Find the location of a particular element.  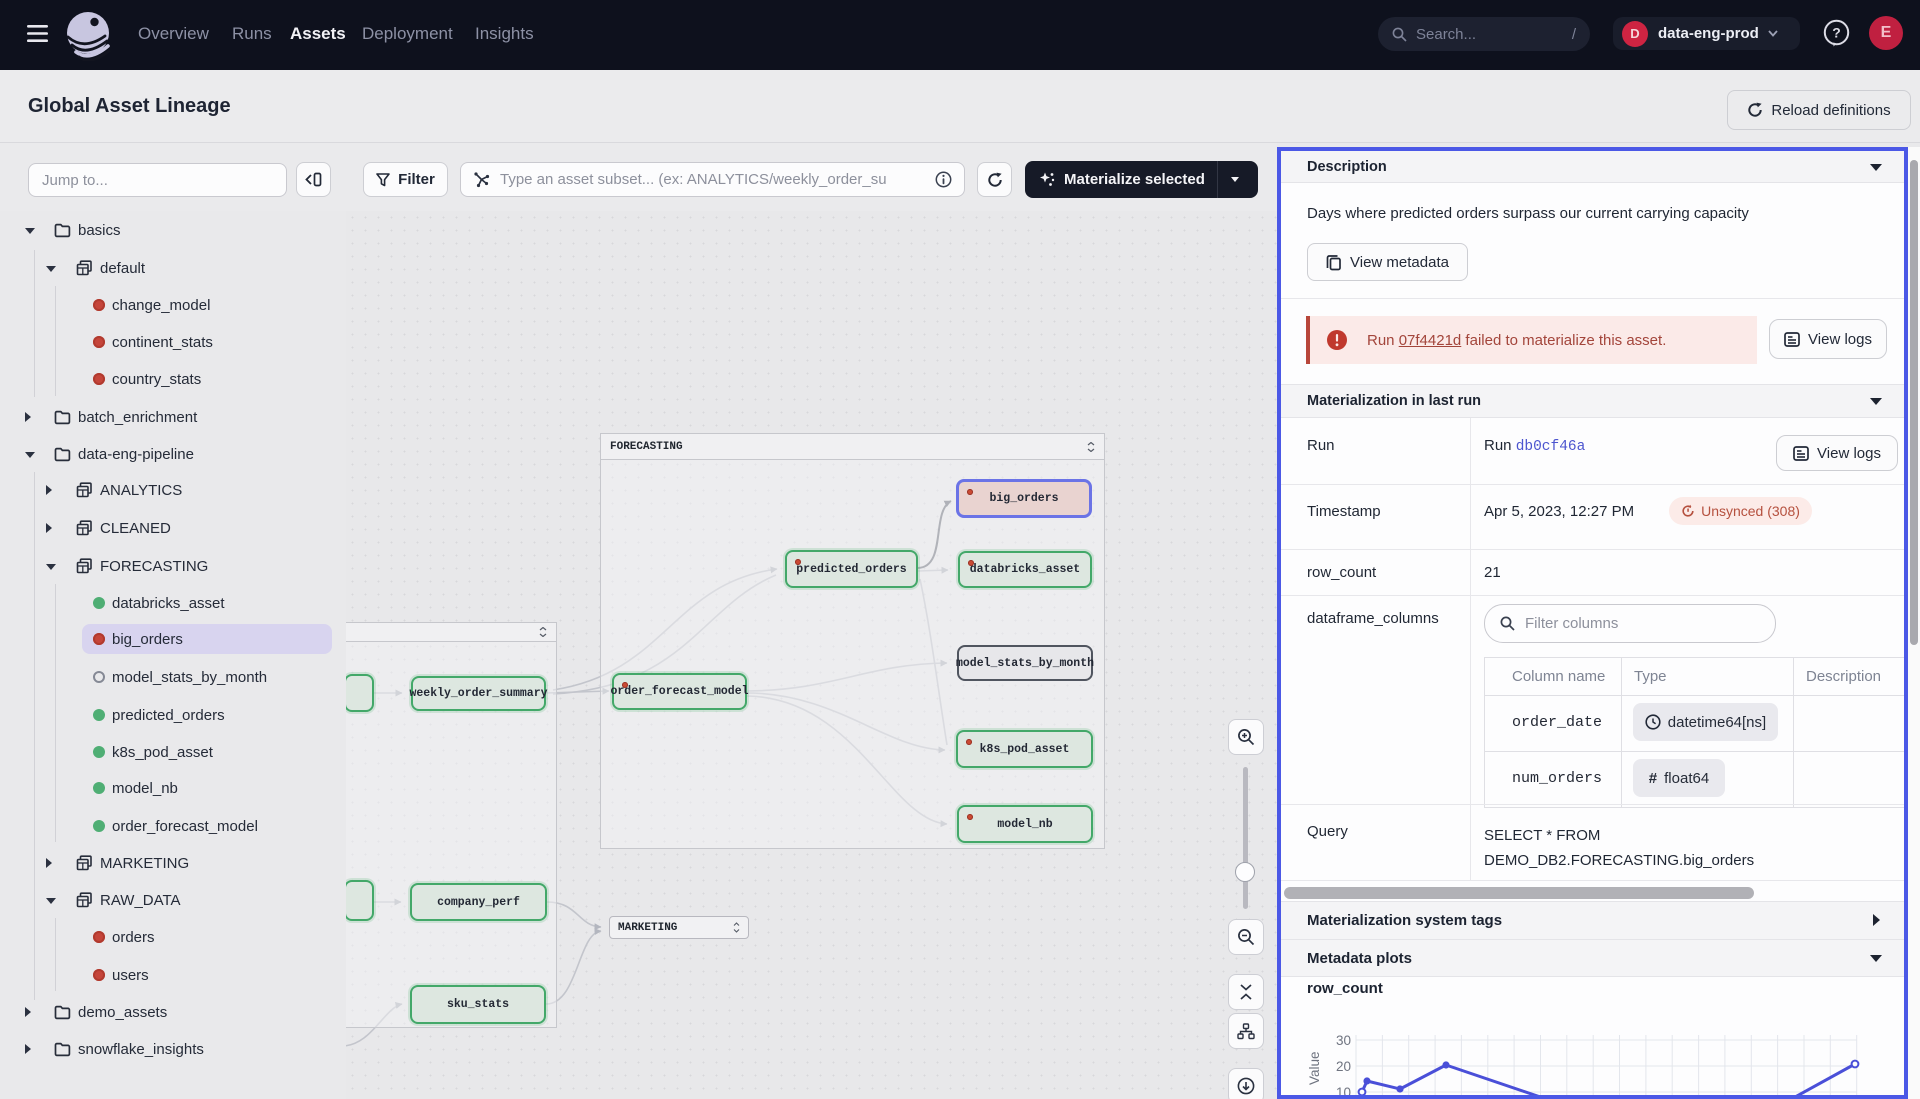

svg-text: 30 is located at coordinates (1343, 1040).